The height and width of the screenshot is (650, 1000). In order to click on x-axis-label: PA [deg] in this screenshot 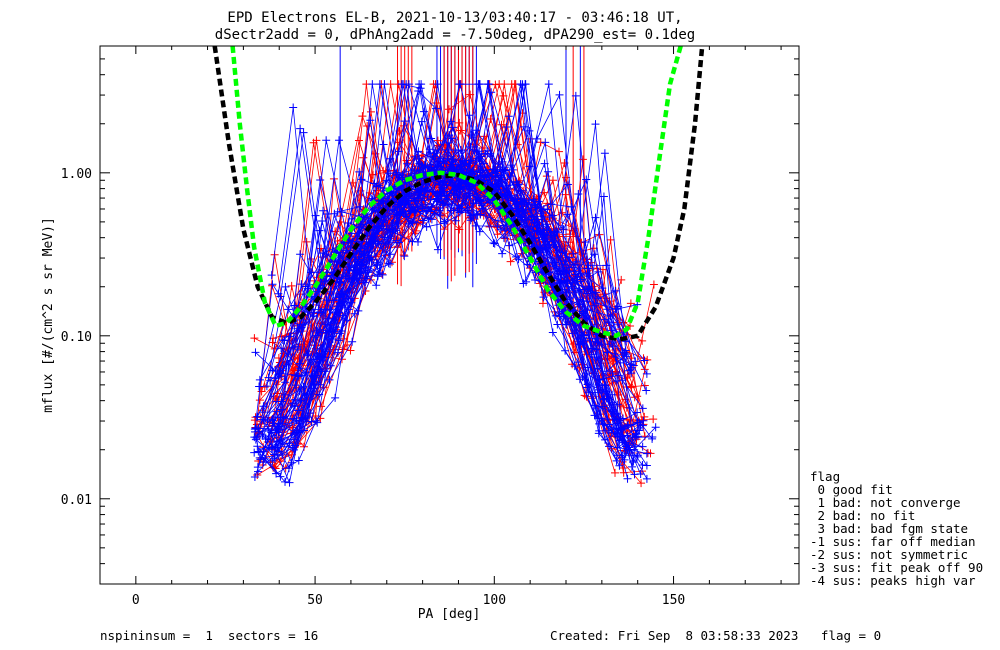, I will do `click(449, 614)`.